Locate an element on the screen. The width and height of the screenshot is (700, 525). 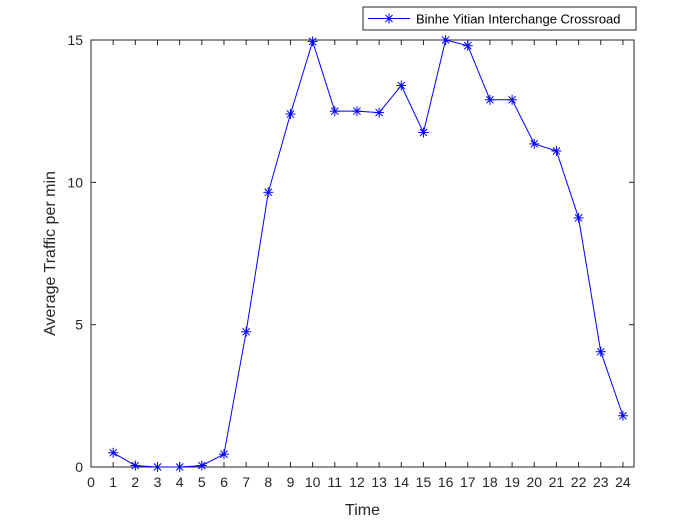
x-tick-label: 8 is located at coordinates (268, 482).